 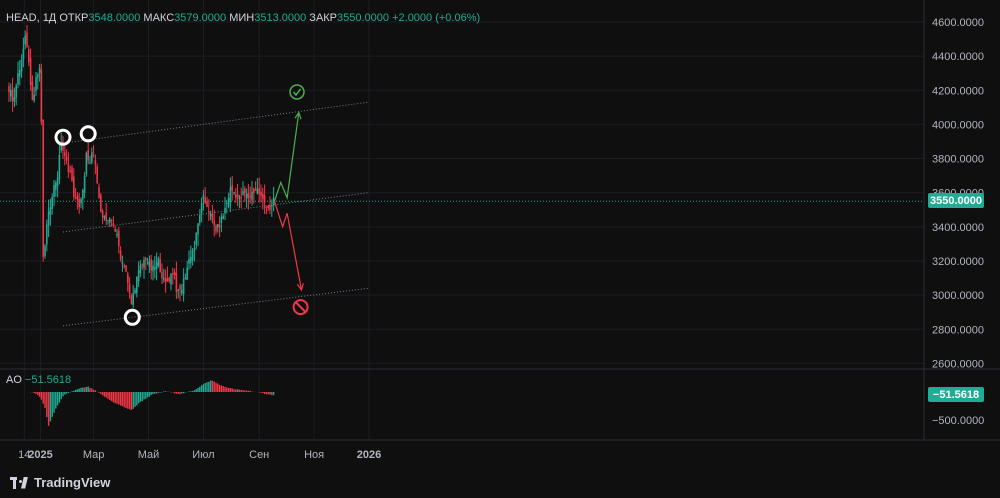 What do you see at coordinates (60, 482) in the screenshot?
I see `tradingview-brand: TradingView` at bounding box center [60, 482].